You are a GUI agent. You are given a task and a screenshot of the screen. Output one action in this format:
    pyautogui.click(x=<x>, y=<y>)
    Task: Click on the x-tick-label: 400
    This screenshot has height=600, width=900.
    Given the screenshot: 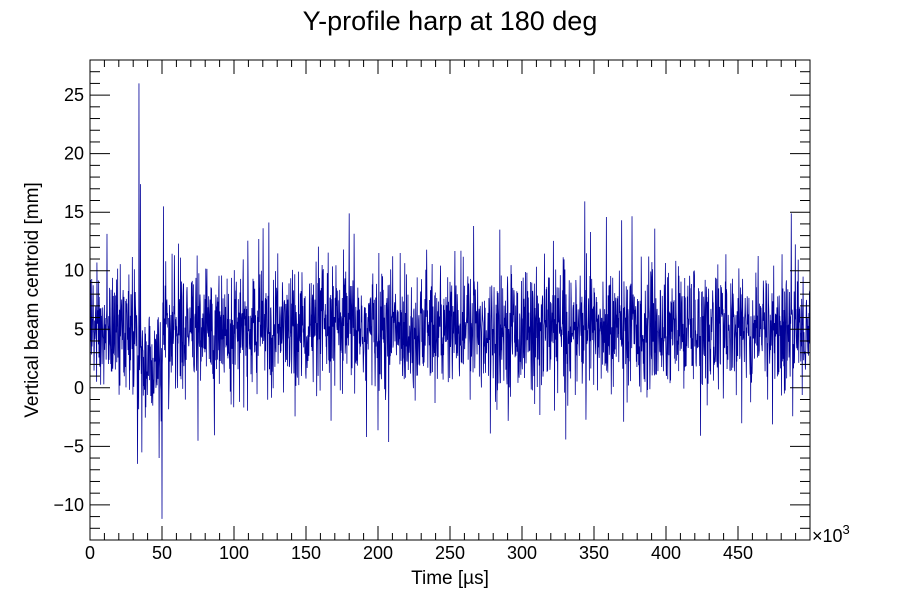 What is the action you would take?
    pyautogui.click(x=666, y=553)
    